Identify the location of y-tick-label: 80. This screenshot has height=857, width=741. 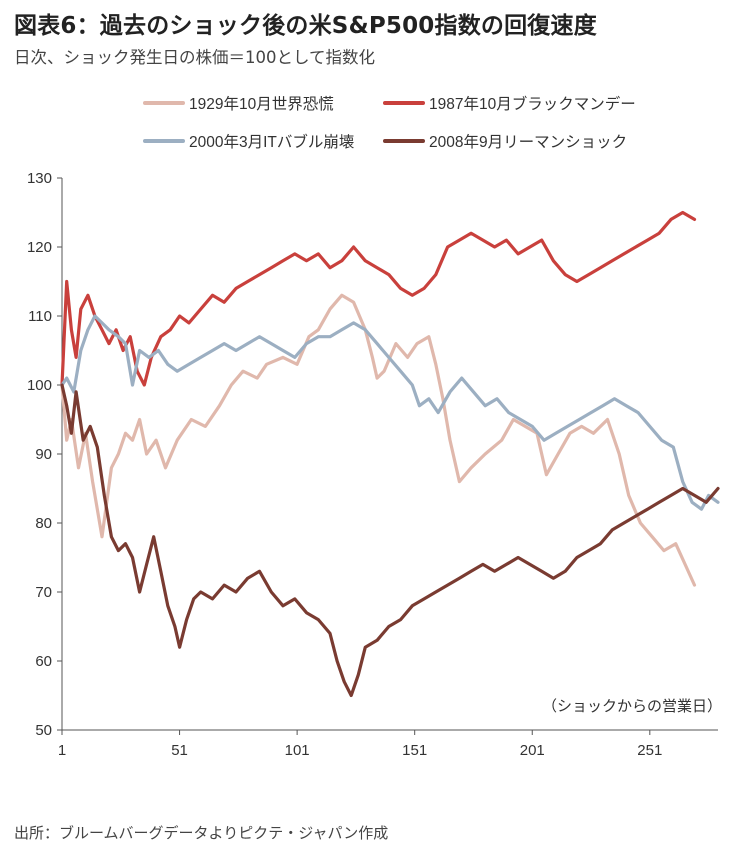
(43, 523).